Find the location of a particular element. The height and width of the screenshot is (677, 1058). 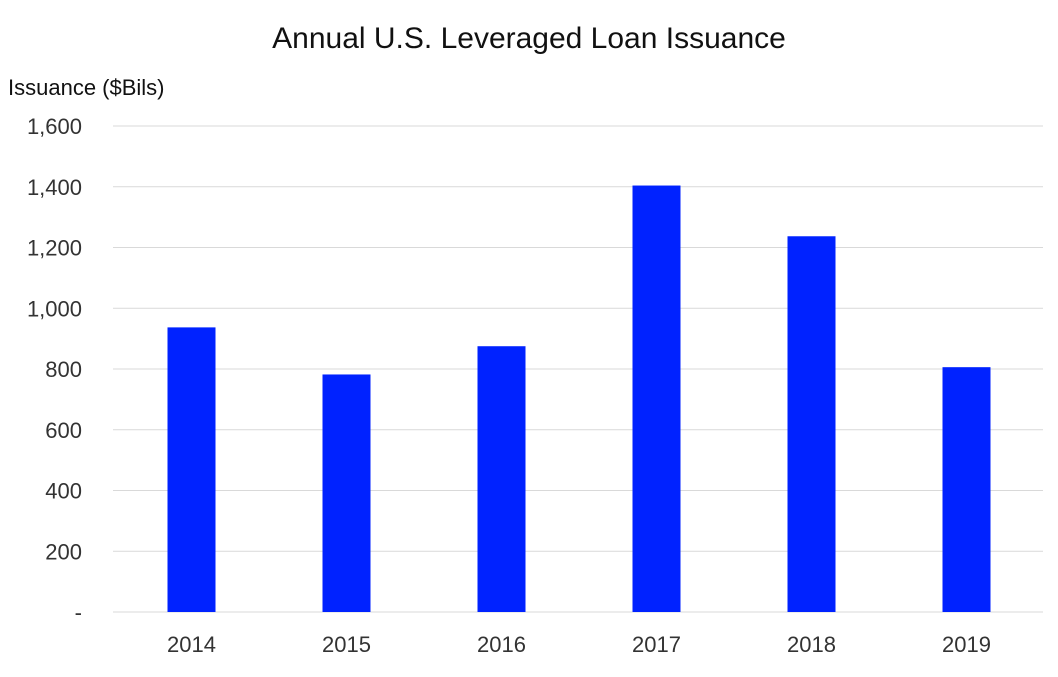

x-tick-label: 2016 is located at coordinates (501, 644).